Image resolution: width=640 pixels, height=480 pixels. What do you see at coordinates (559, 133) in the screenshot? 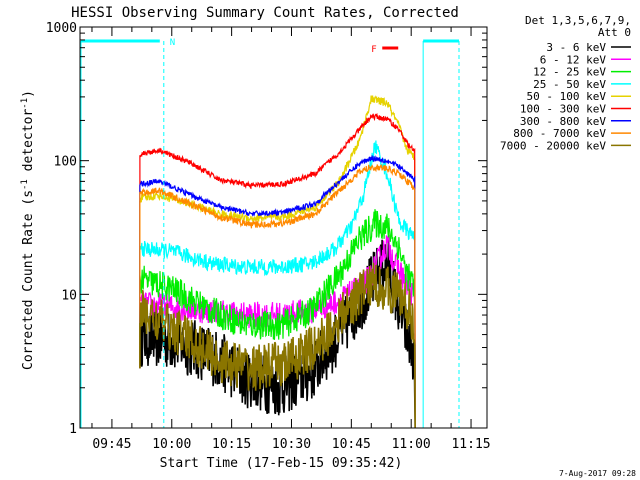
I see `legend-label-7: 800 - 7000 keV` at bounding box center [559, 133].